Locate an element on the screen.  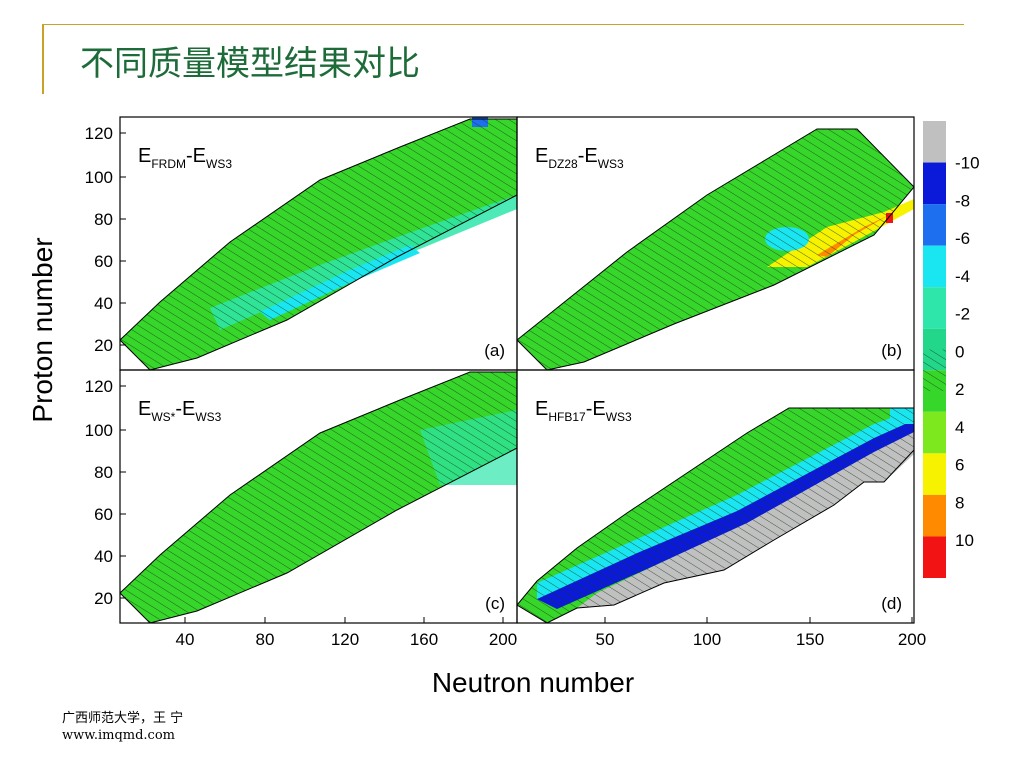
colorbar-label: 2 is located at coordinates (959, 389).